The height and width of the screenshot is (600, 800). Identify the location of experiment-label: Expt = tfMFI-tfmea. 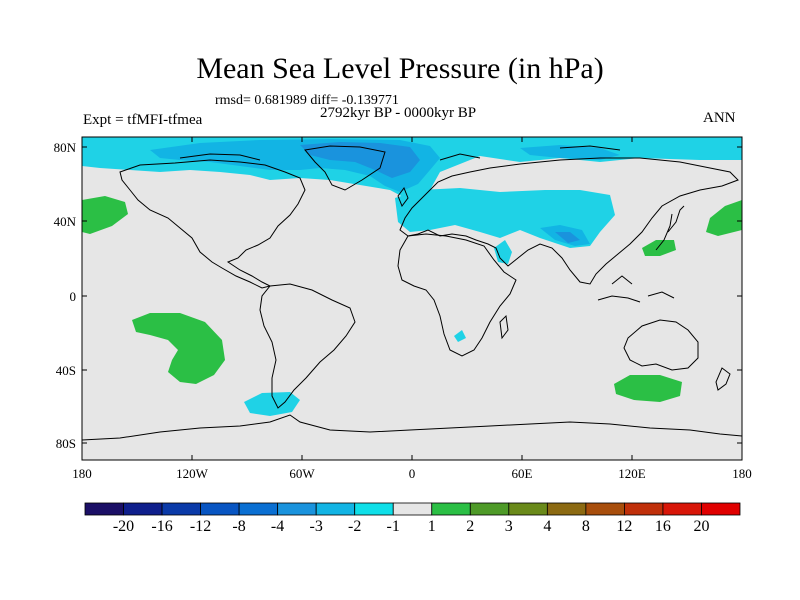
(143, 120).